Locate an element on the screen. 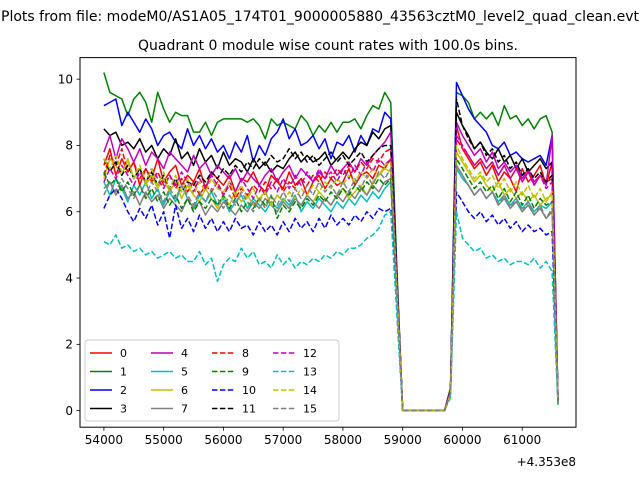 The image size is (640, 480). legend-label-14: 14 is located at coordinates (310, 390).